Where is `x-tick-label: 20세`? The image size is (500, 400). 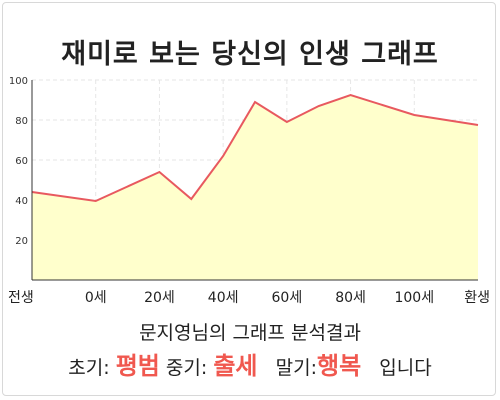 x-tick-label: 20세 is located at coordinates (159, 298).